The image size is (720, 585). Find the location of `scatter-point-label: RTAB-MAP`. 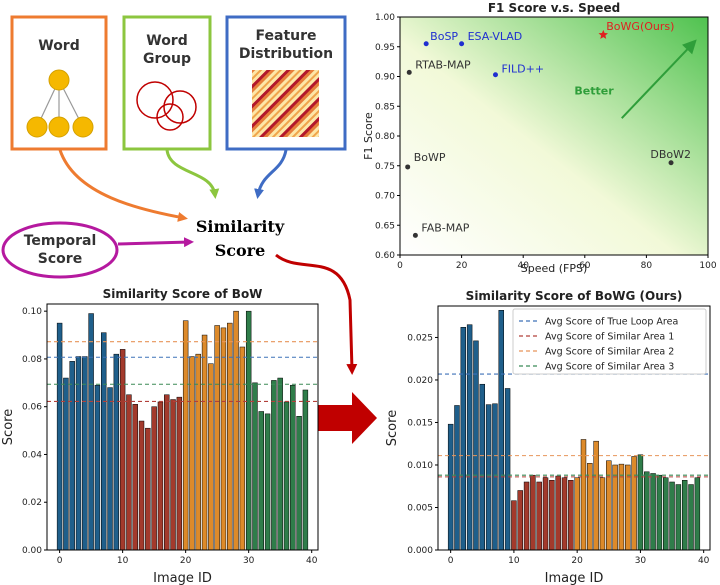

scatter-point-label: RTAB-MAP is located at coordinates (443, 64).